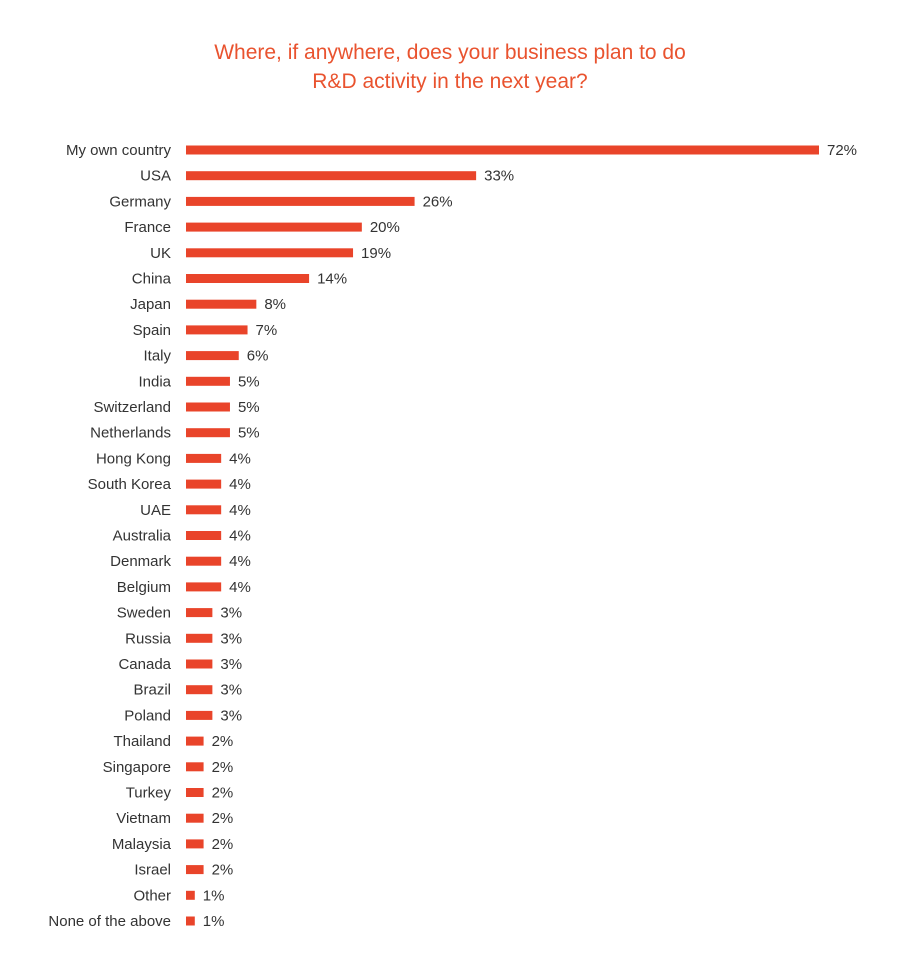  What do you see at coordinates (109, 921) in the screenshot?
I see `category-label: None of the above` at bounding box center [109, 921].